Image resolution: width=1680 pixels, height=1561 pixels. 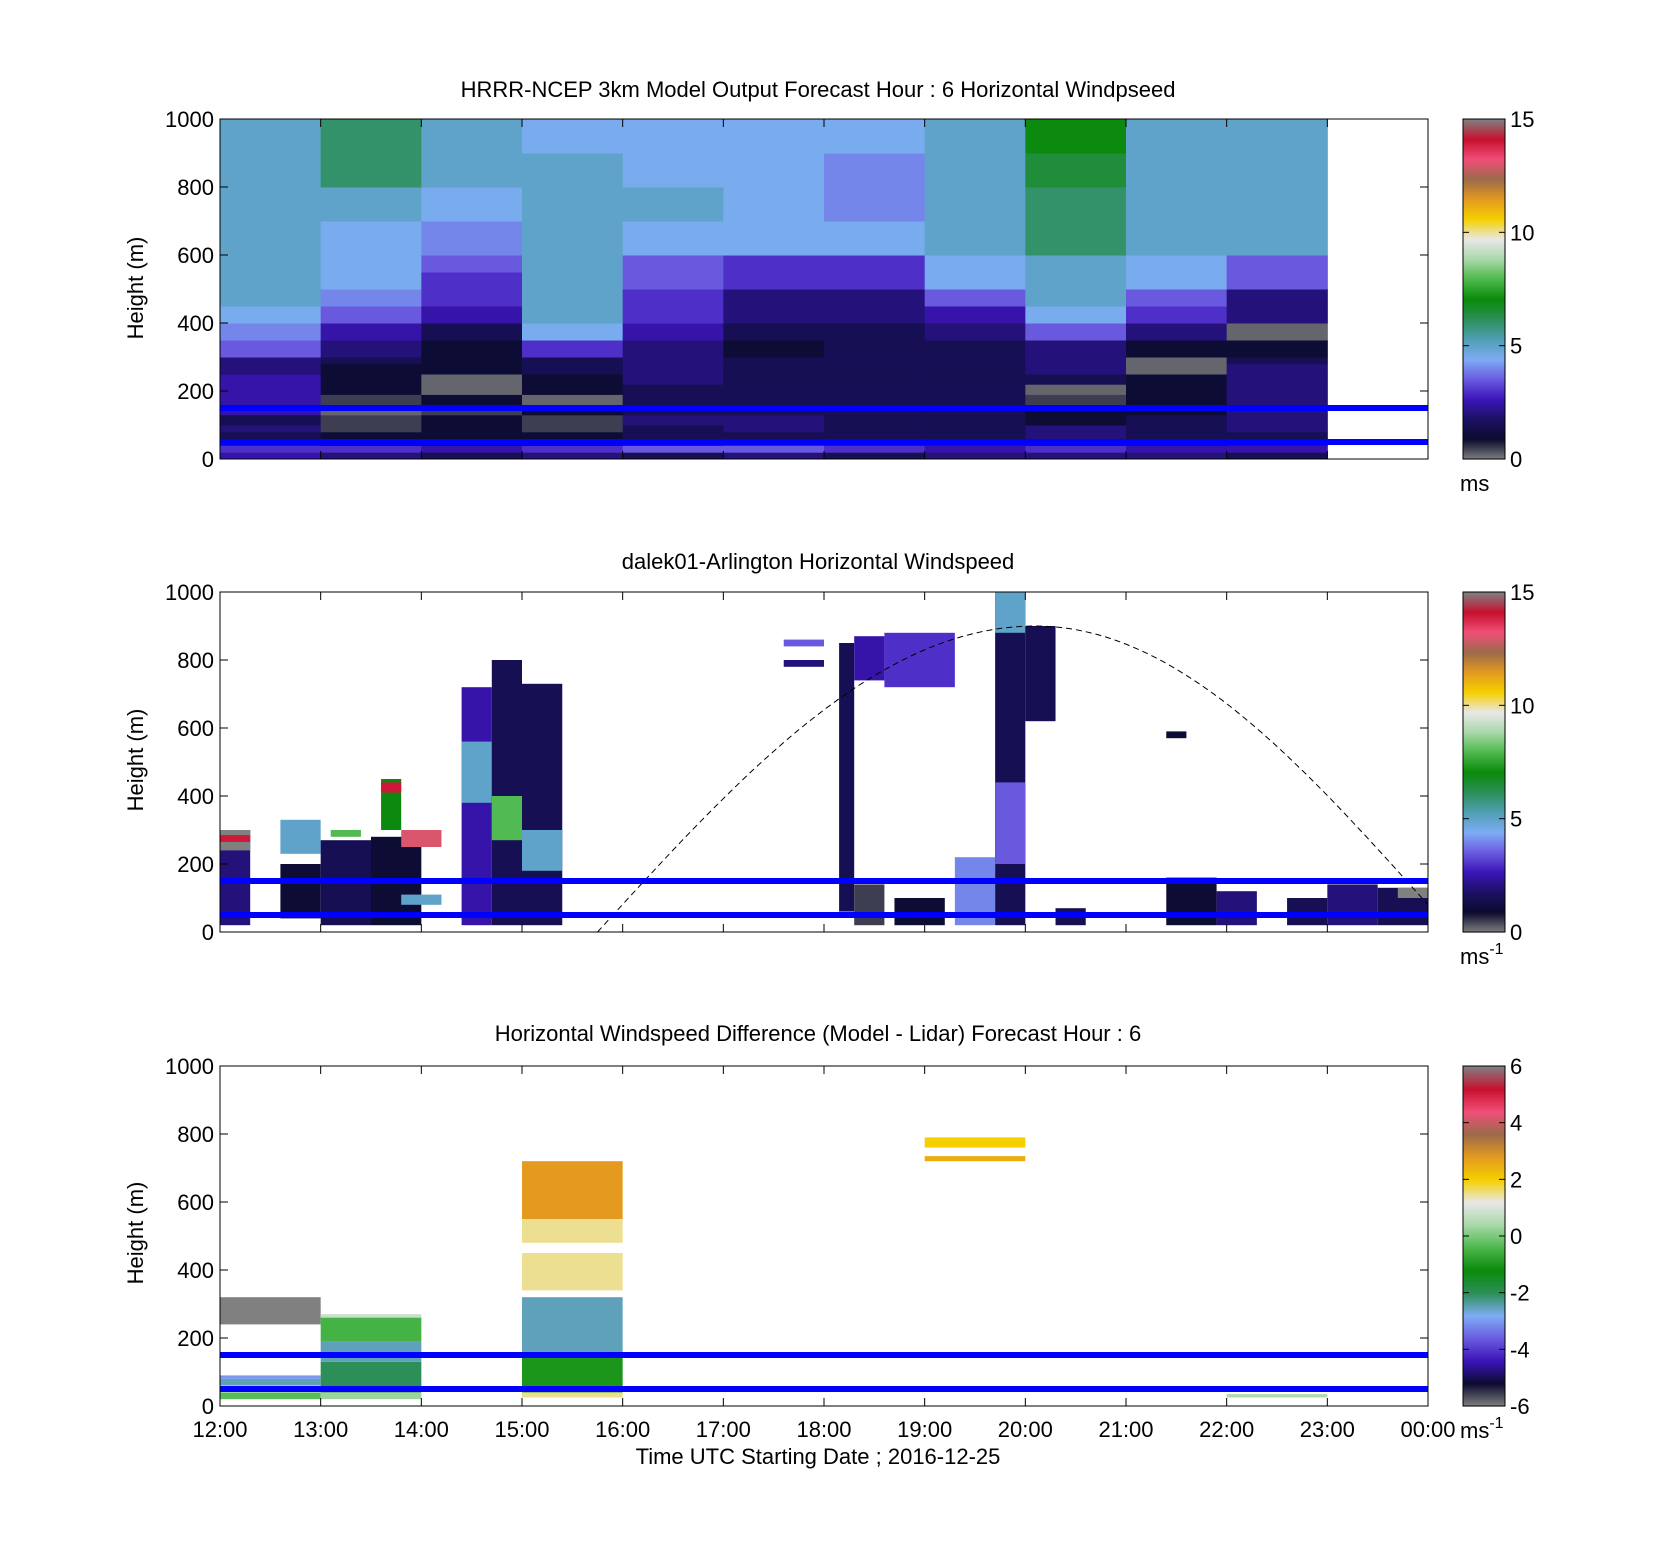 What do you see at coordinates (195, 1134) in the screenshot?
I see `y-tick-label: 800` at bounding box center [195, 1134].